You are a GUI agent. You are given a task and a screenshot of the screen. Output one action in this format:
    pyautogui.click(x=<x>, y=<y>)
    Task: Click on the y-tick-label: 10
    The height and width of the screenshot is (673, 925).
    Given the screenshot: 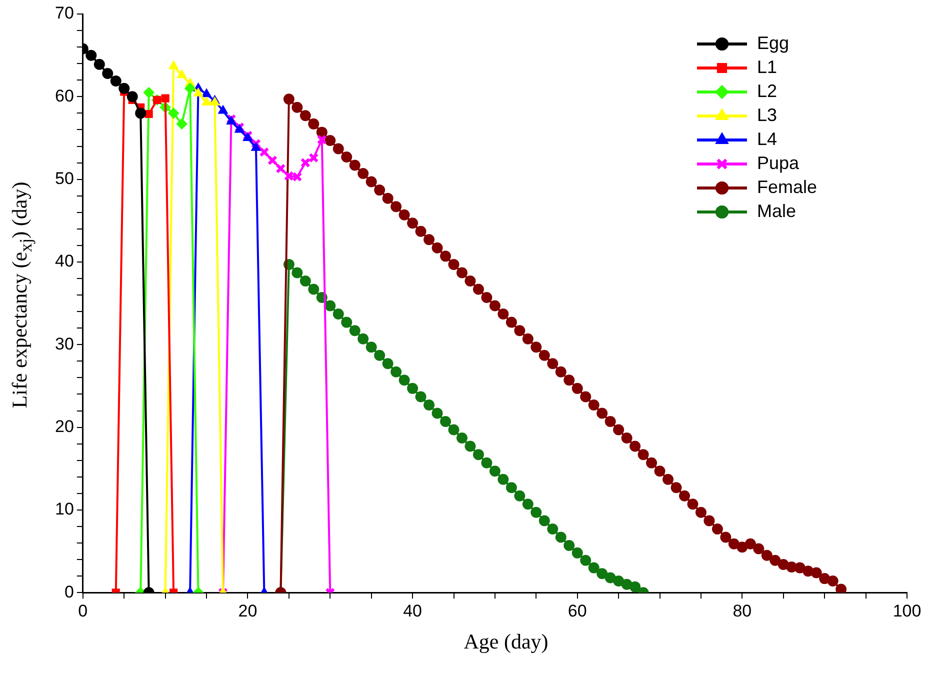 What is the action you would take?
    pyautogui.click(x=64, y=509)
    